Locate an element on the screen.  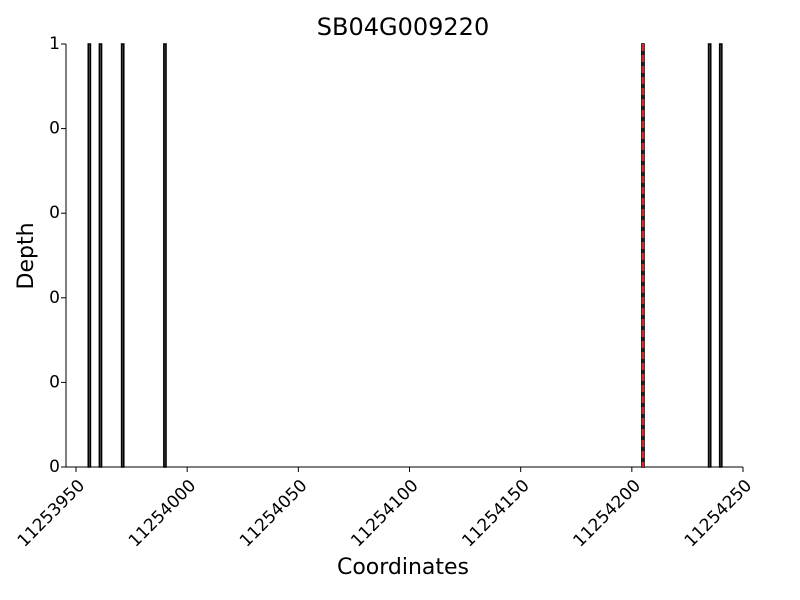
y-tick-label: 1 is located at coordinates (54, 44).